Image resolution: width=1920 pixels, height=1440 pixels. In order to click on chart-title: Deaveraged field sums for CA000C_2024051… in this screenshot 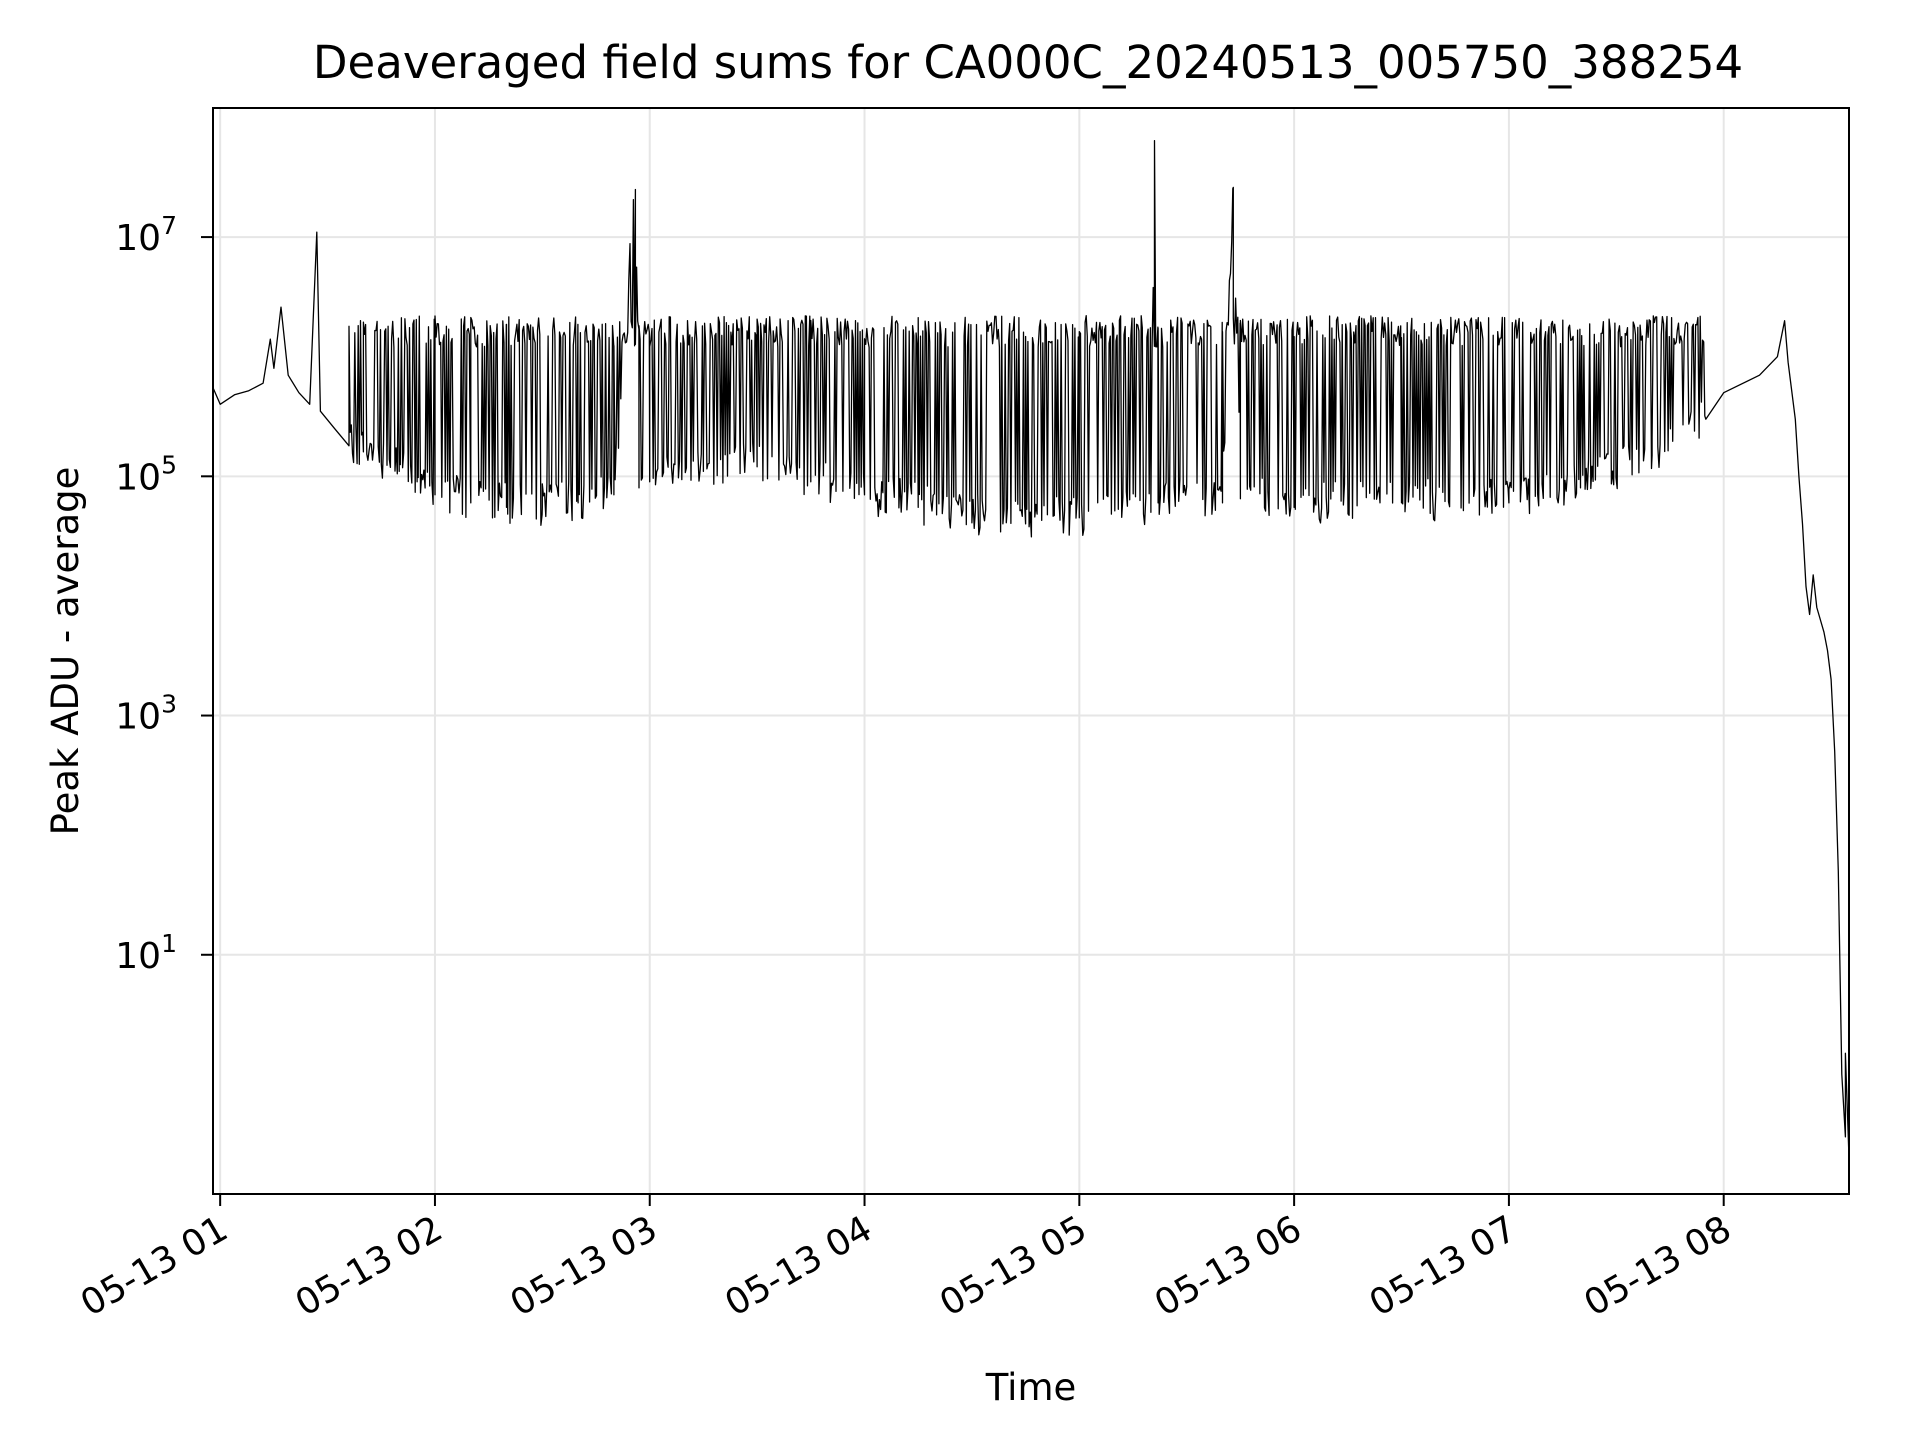, I will do `click(1028, 62)`.